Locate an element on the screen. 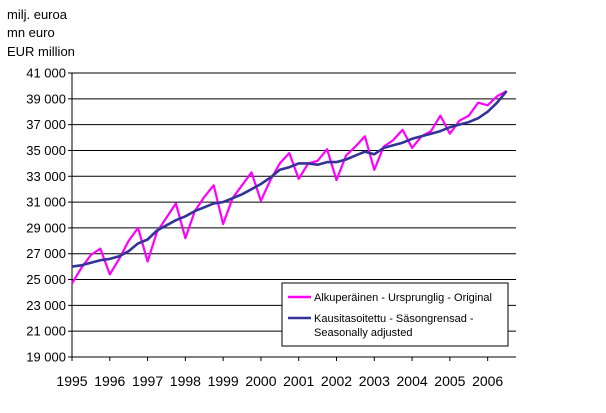  x-tick-label: 1996 is located at coordinates (109, 381).